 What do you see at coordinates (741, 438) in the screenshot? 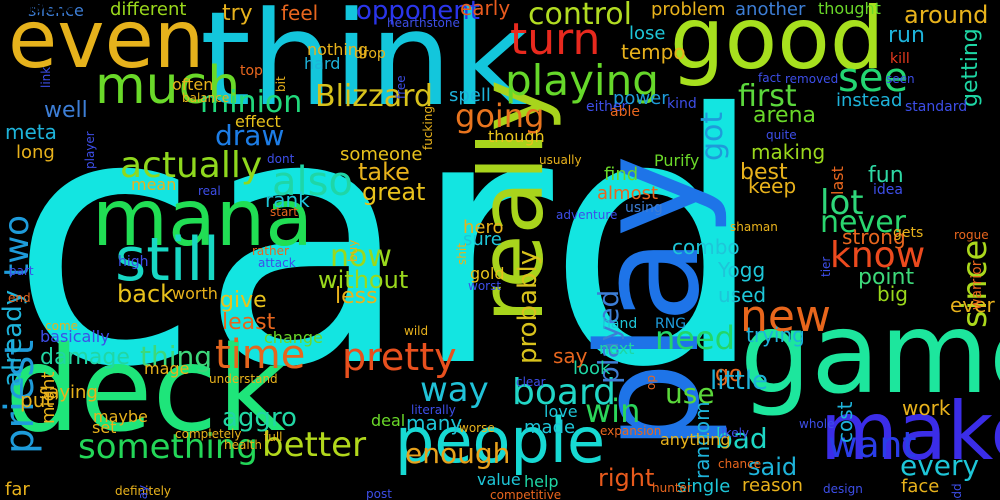
I see `word-bad: bad` at bounding box center [741, 438].